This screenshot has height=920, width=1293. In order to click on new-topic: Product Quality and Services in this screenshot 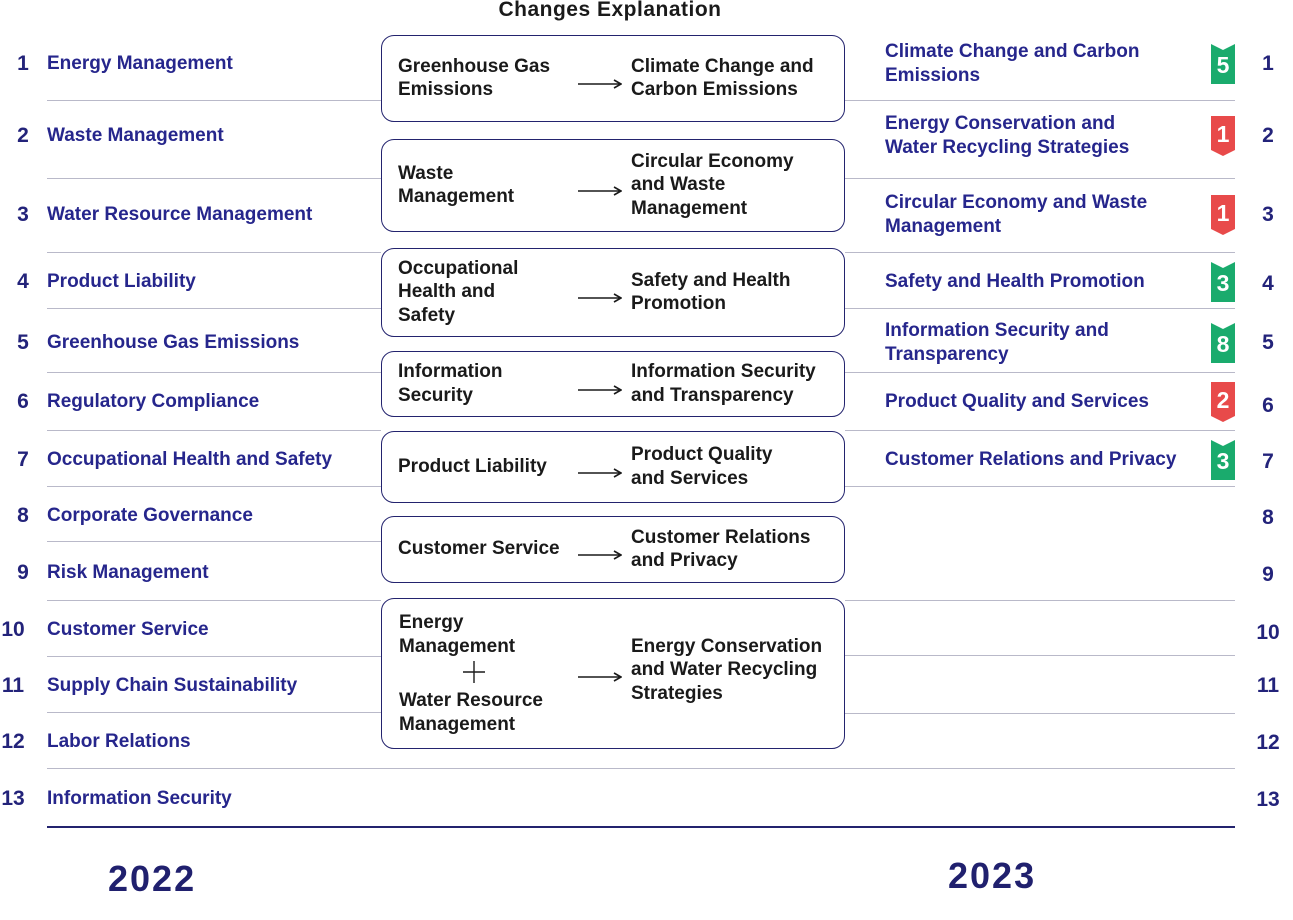, I will do `click(702, 466)`.